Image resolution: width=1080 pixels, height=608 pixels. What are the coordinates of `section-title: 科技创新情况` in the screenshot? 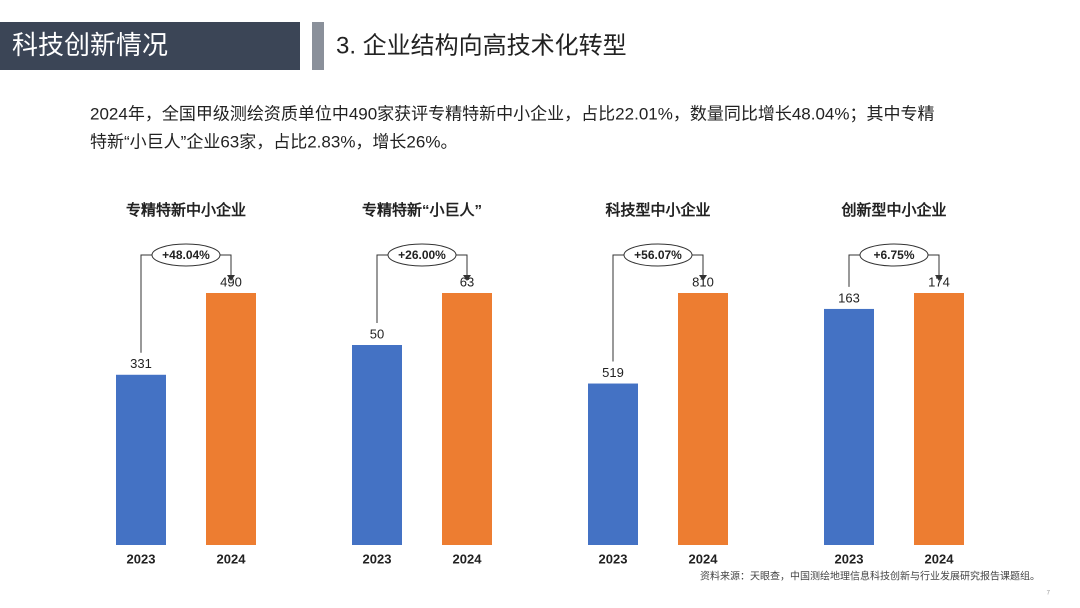 It's located at (90, 45).